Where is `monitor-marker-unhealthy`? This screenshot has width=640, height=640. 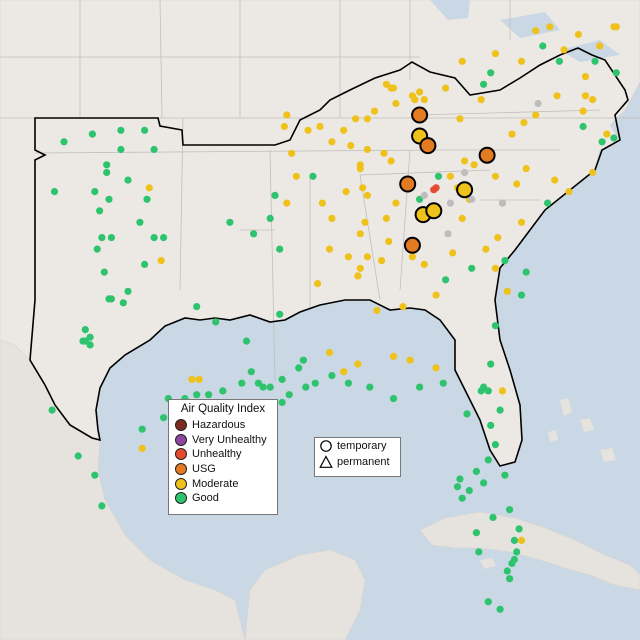 monitor-marker-unhealthy is located at coordinates (436, 188).